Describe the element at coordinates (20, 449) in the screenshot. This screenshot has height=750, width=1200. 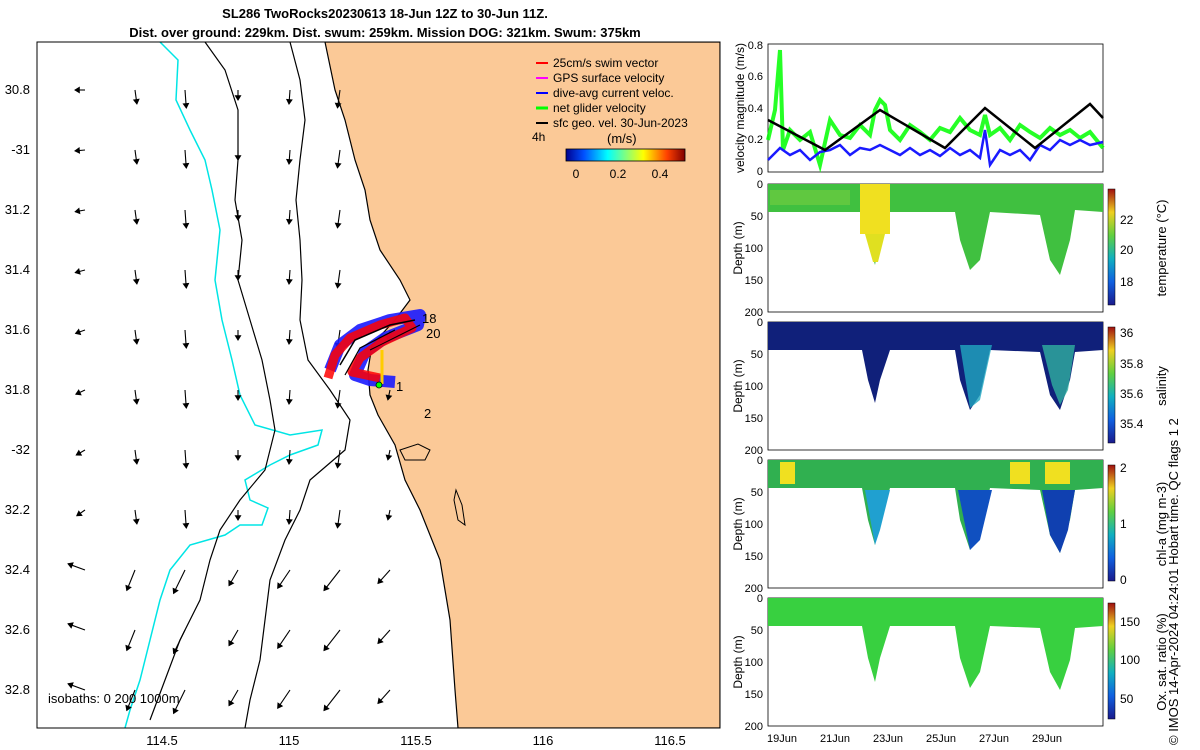
I see `lat-tick: -32` at that location.